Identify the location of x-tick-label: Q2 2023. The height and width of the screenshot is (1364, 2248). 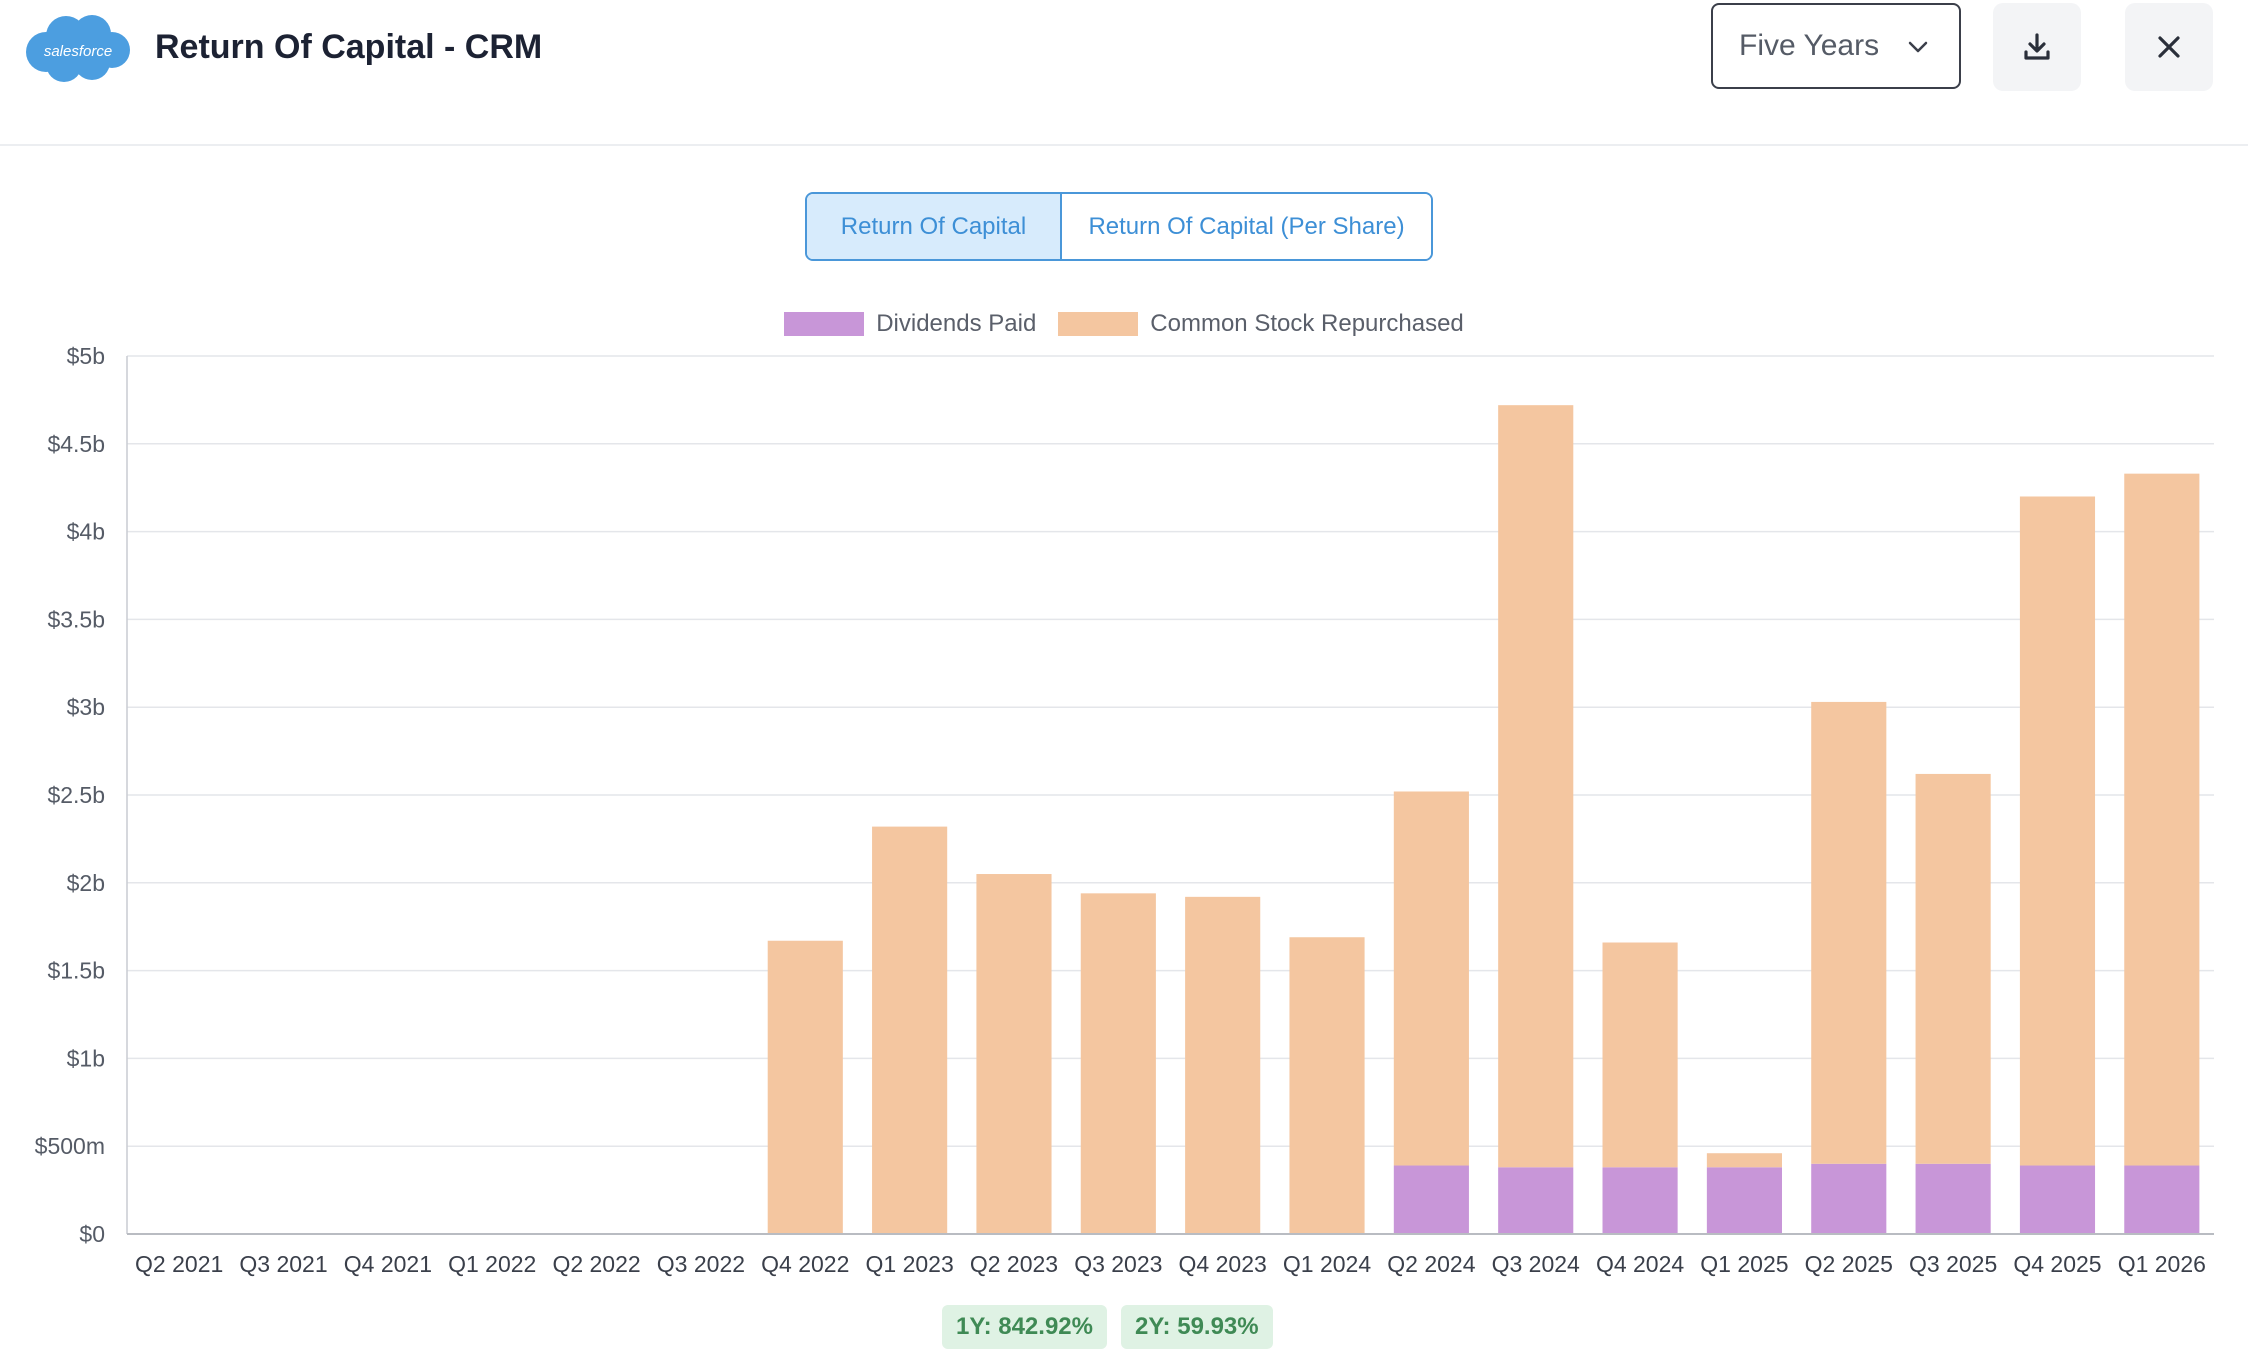
(1014, 1264).